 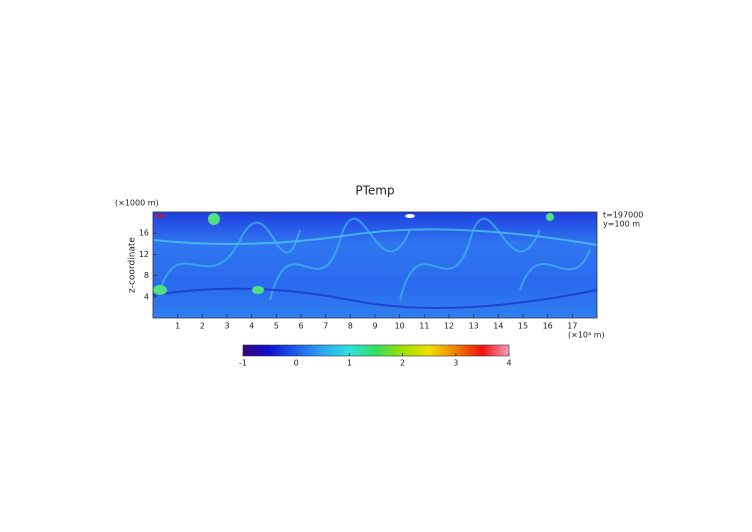 What do you see at coordinates (296, 363) in the screenshot?
I see `colorbar-tick-label: 0` at bounding box center [296, 363].